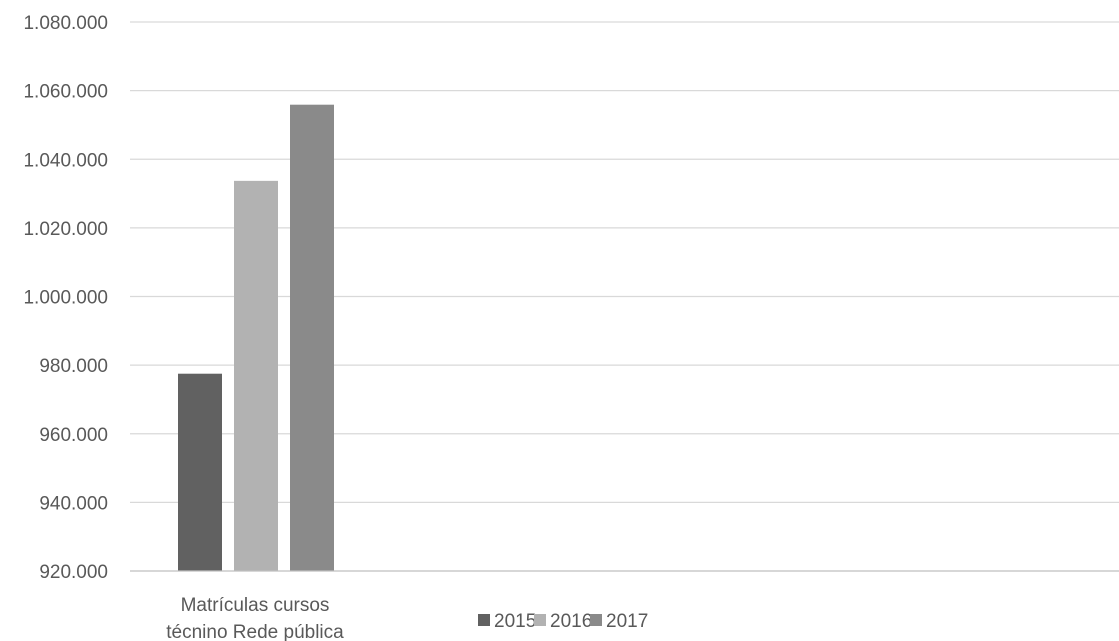  What do you see at coordinates (65, 23) in the screenshot?
I see `y-tick-label: 1.080.000` at bounding box center [65, 23].